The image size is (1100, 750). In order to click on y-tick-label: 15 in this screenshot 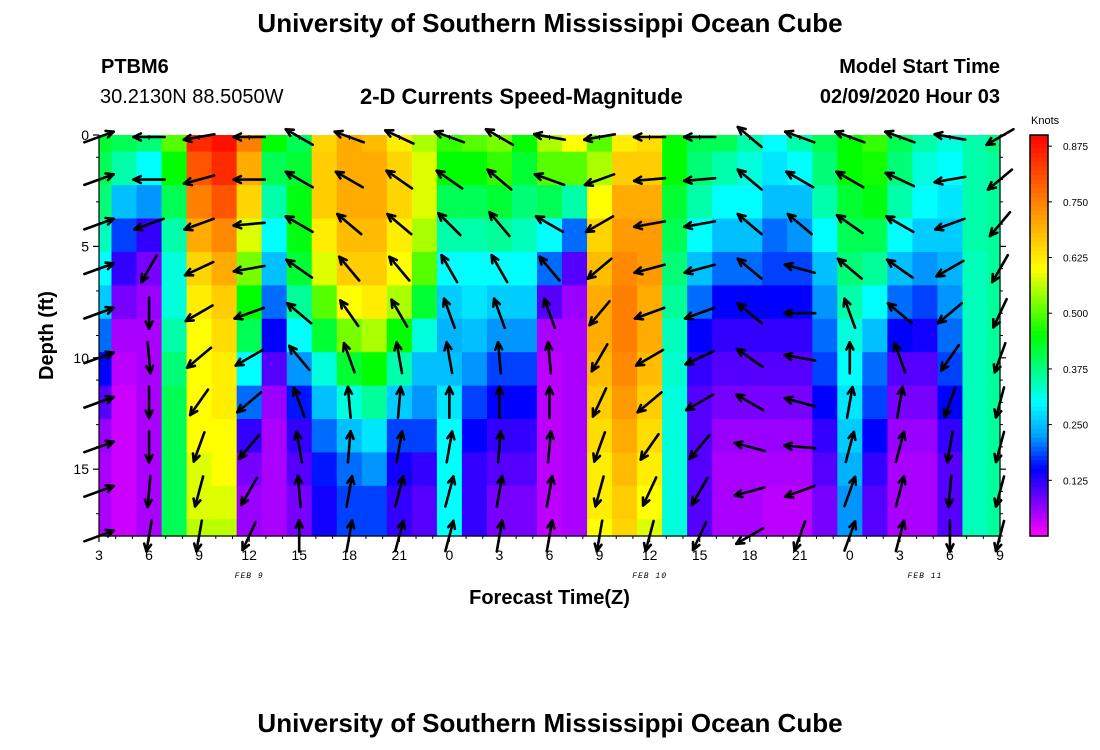, I will do `click(81, 469)`.